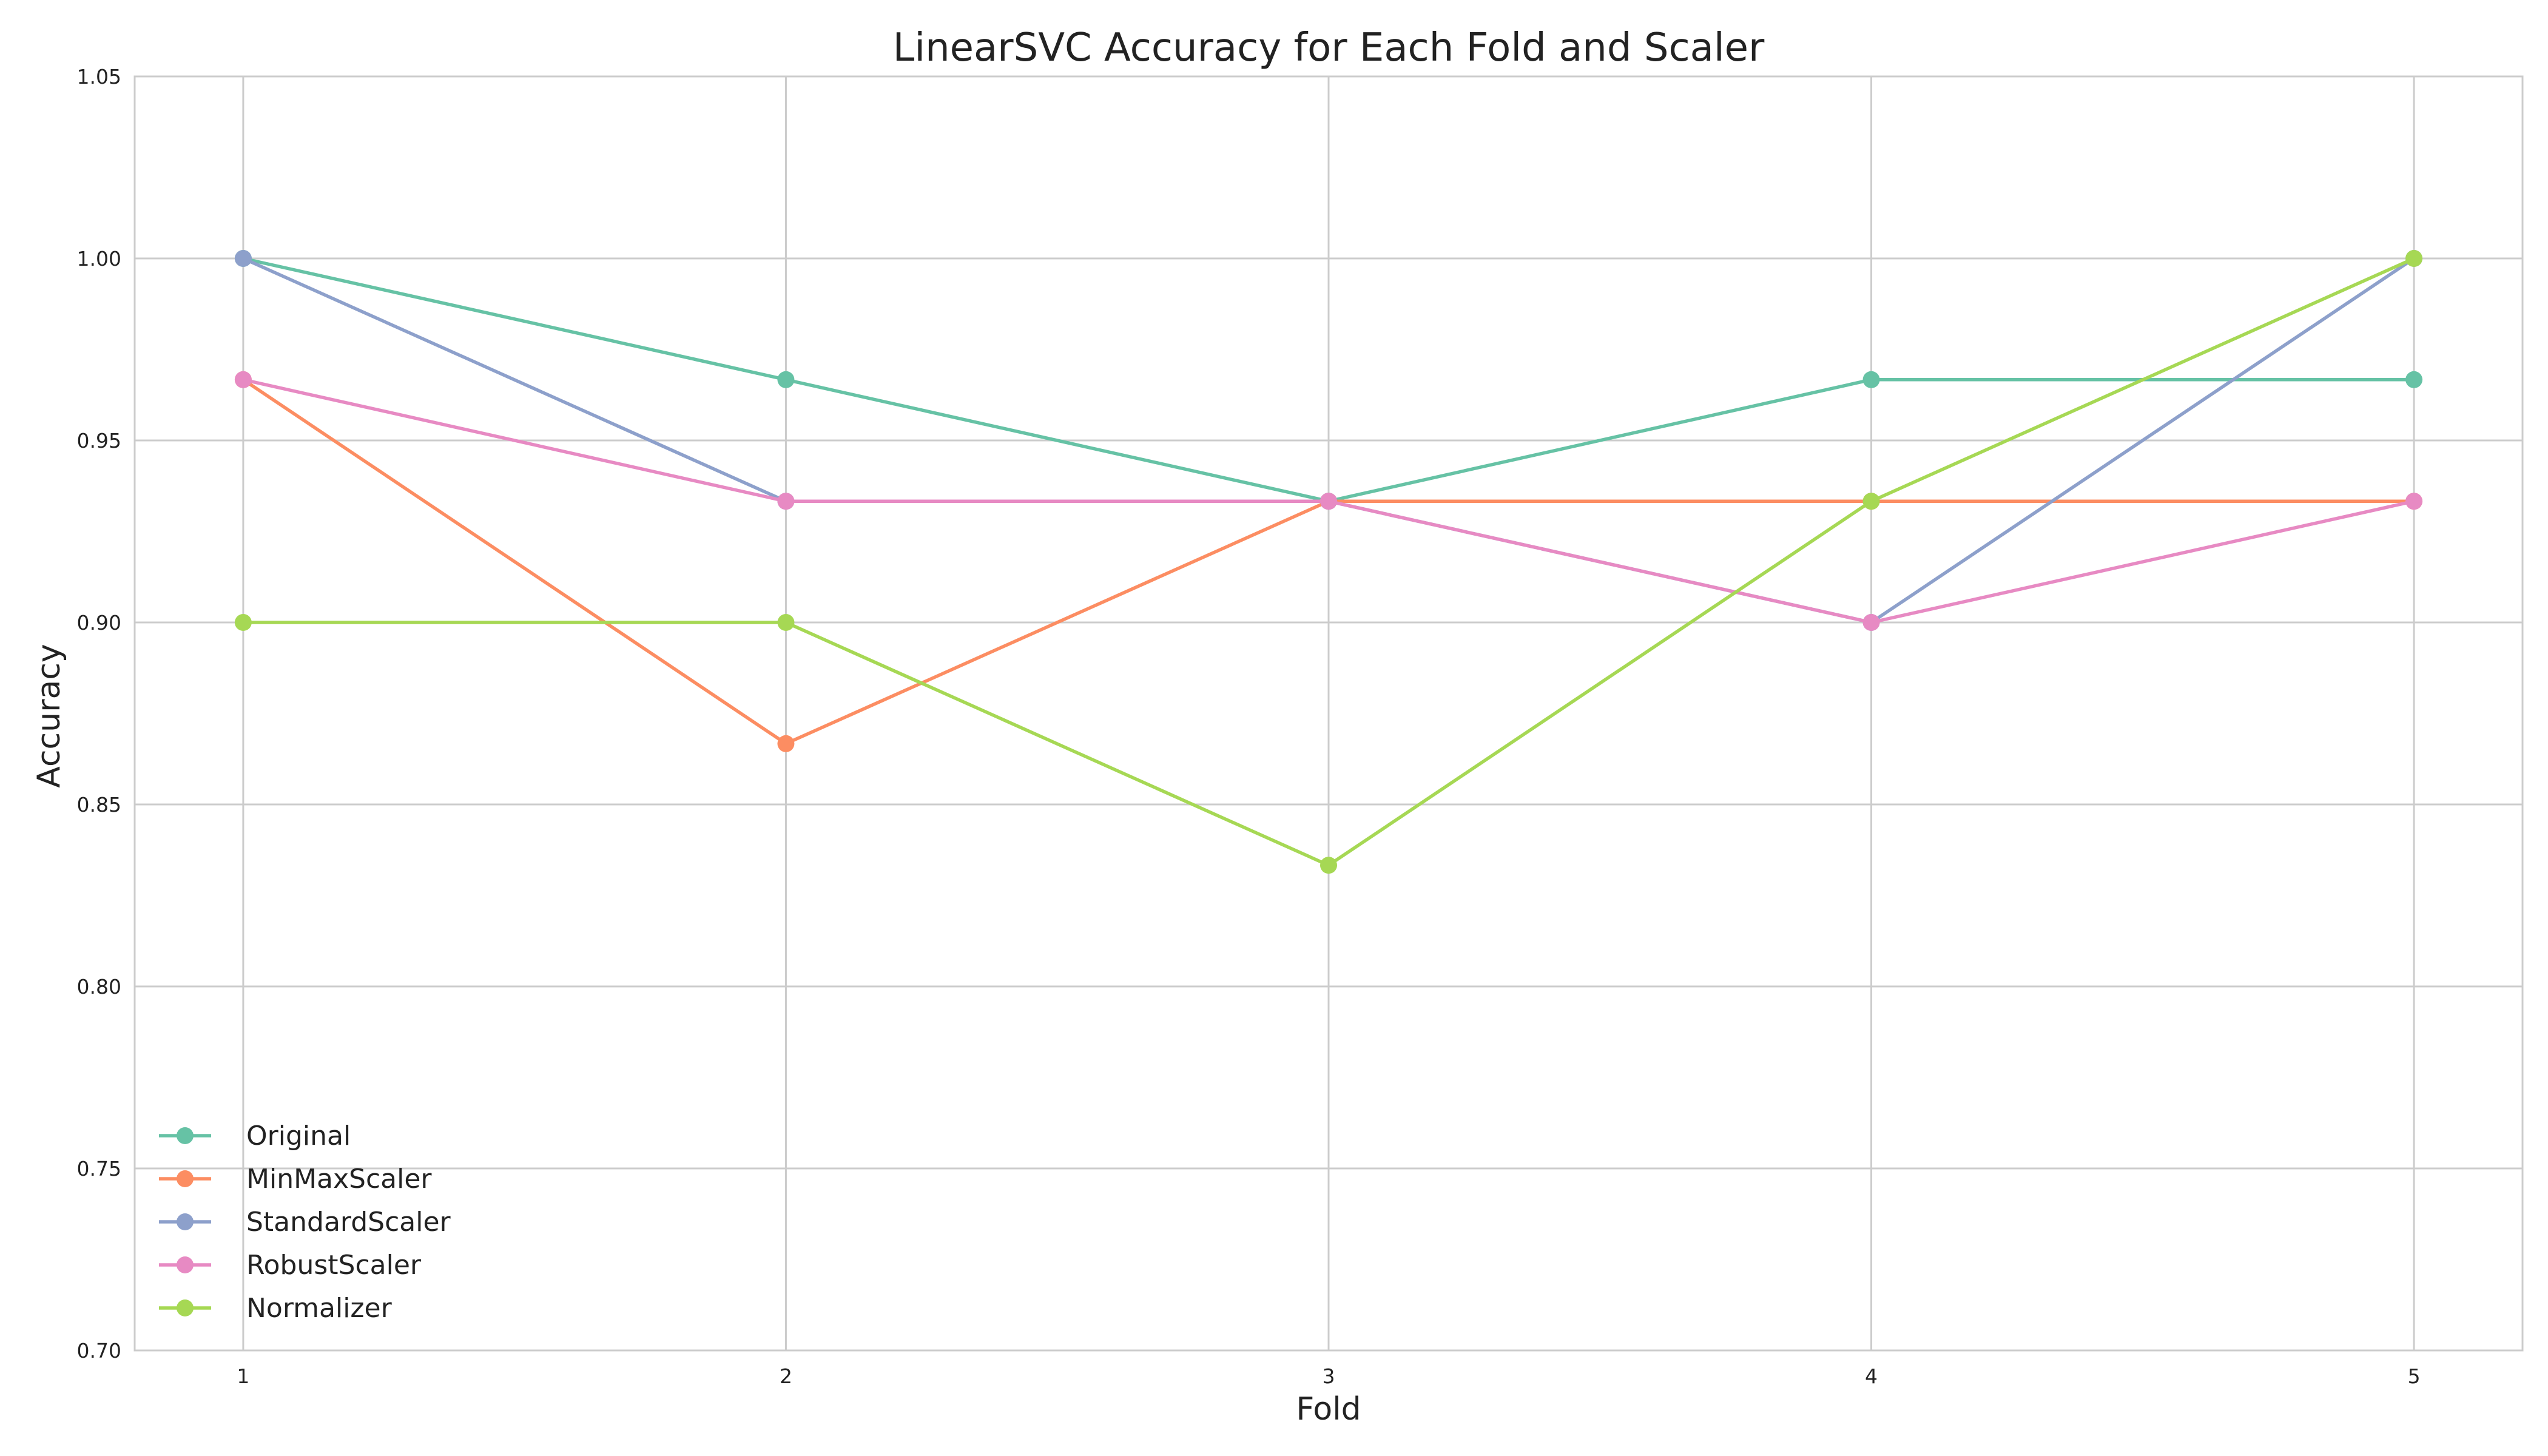 This screenshot has height=1456, width=2548. I want to click on x-tick-label: 4, so click(1871, 1376).